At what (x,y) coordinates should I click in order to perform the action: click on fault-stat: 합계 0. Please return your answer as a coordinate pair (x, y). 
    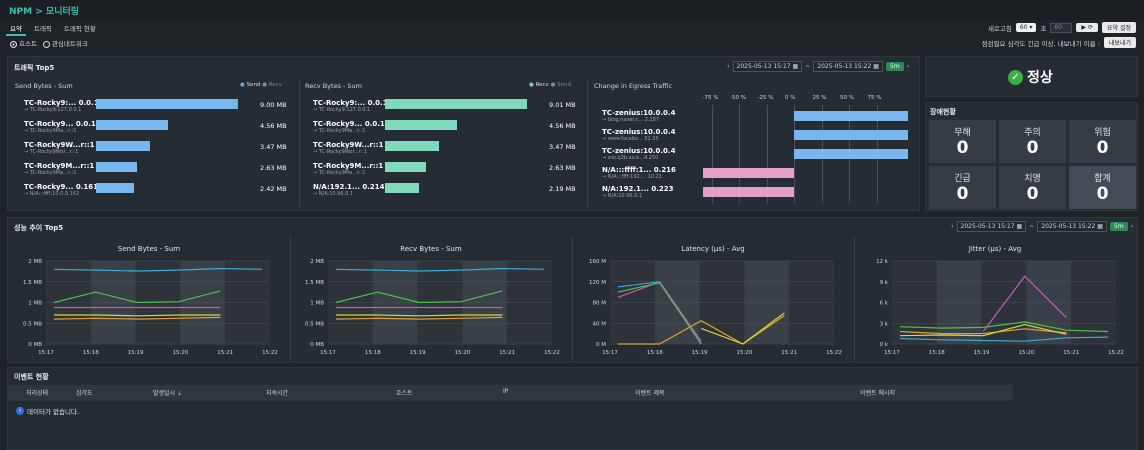
    Looking at the image, I should click on (1102, 187).